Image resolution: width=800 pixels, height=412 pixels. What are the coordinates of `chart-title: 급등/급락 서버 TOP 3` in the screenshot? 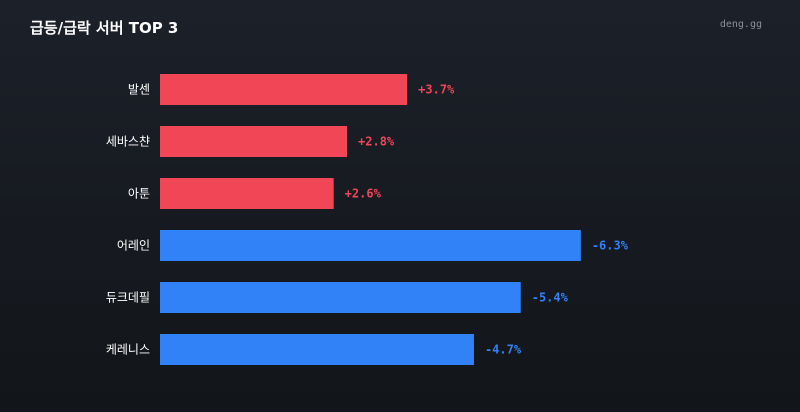 It's located at (104, 28).